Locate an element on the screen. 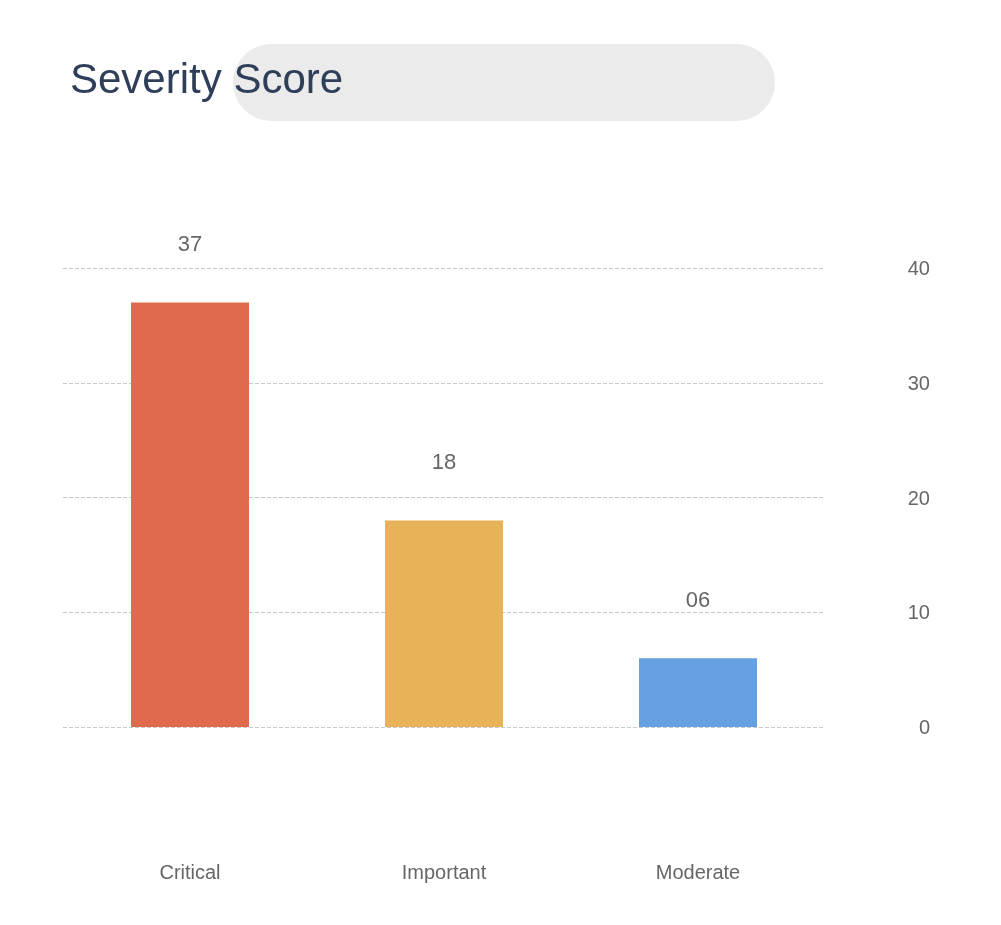  chart-title: Severity Score is located at coordinates (207, 78).